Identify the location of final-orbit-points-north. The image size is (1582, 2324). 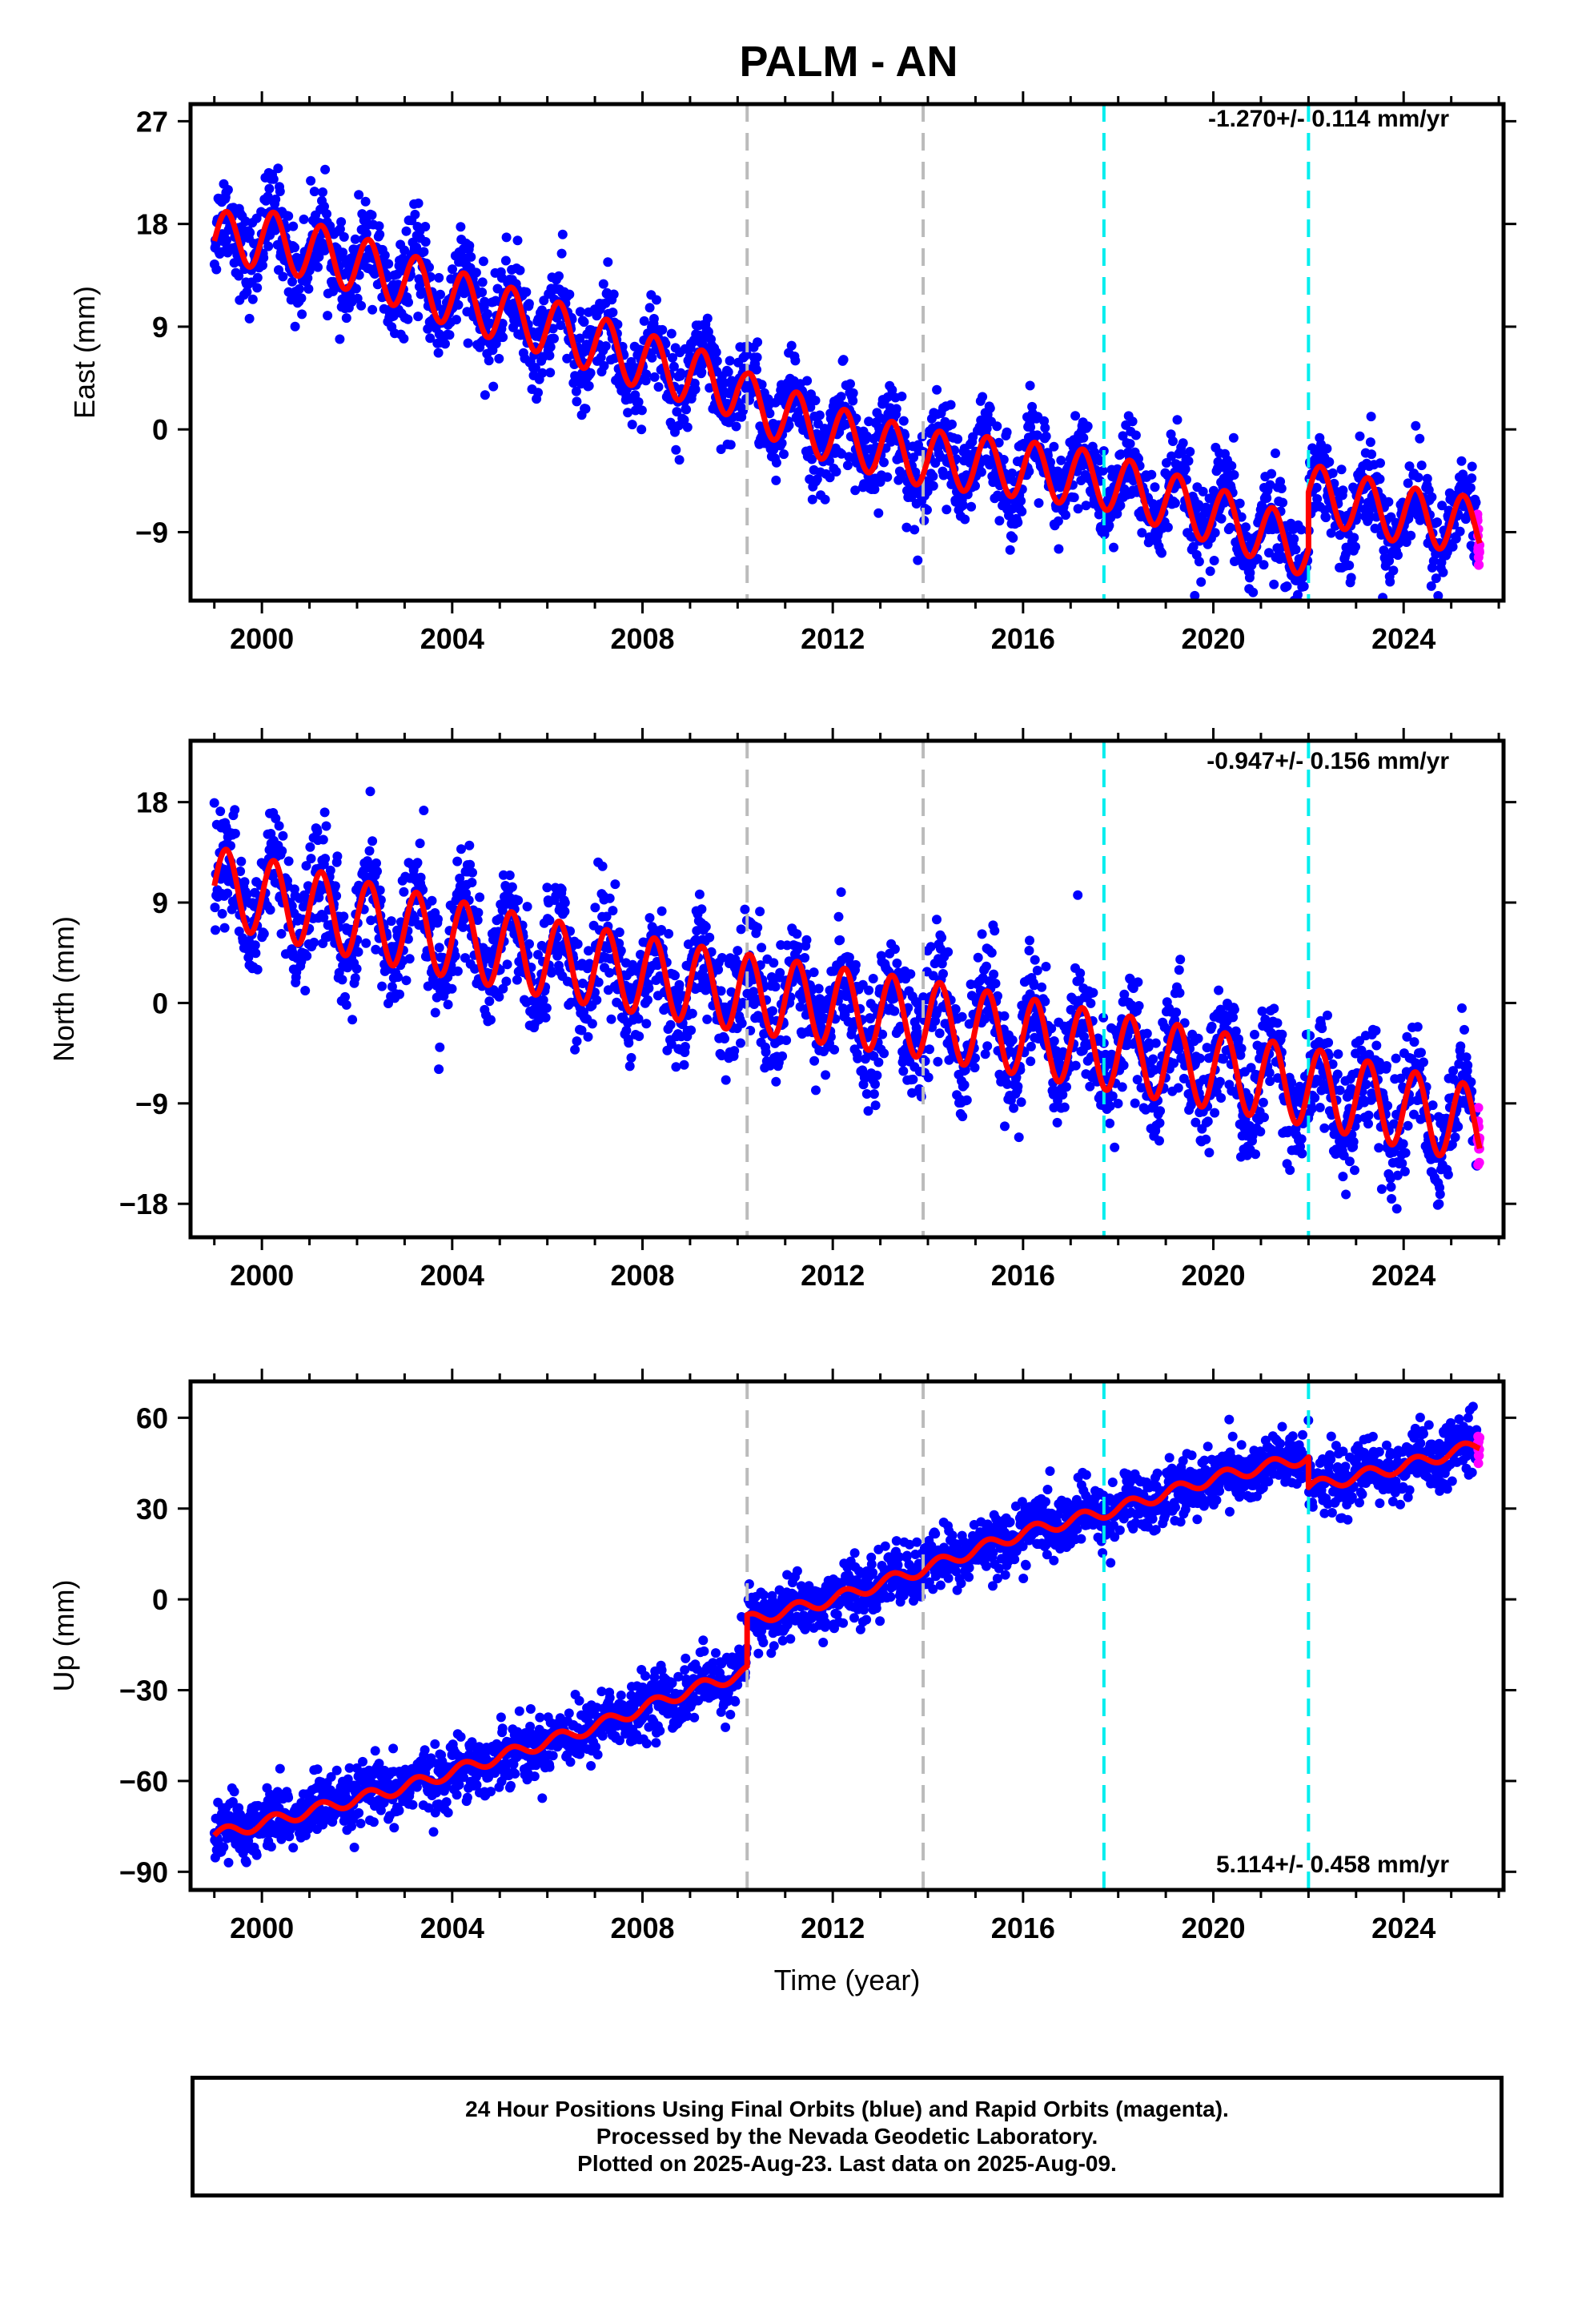
(846, 1000).